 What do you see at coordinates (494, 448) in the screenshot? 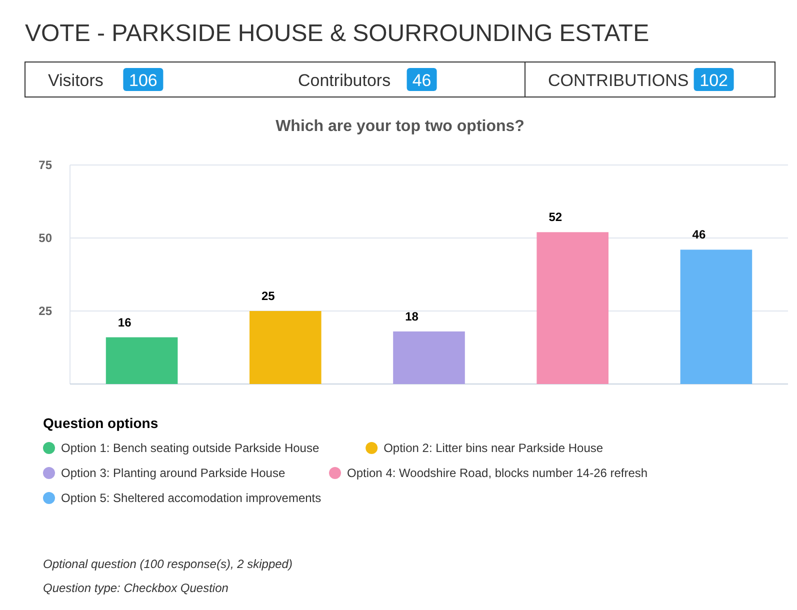
I see `legend-label: Option 2: Litter bins near Parkside House` at bounding box center [494, 448].